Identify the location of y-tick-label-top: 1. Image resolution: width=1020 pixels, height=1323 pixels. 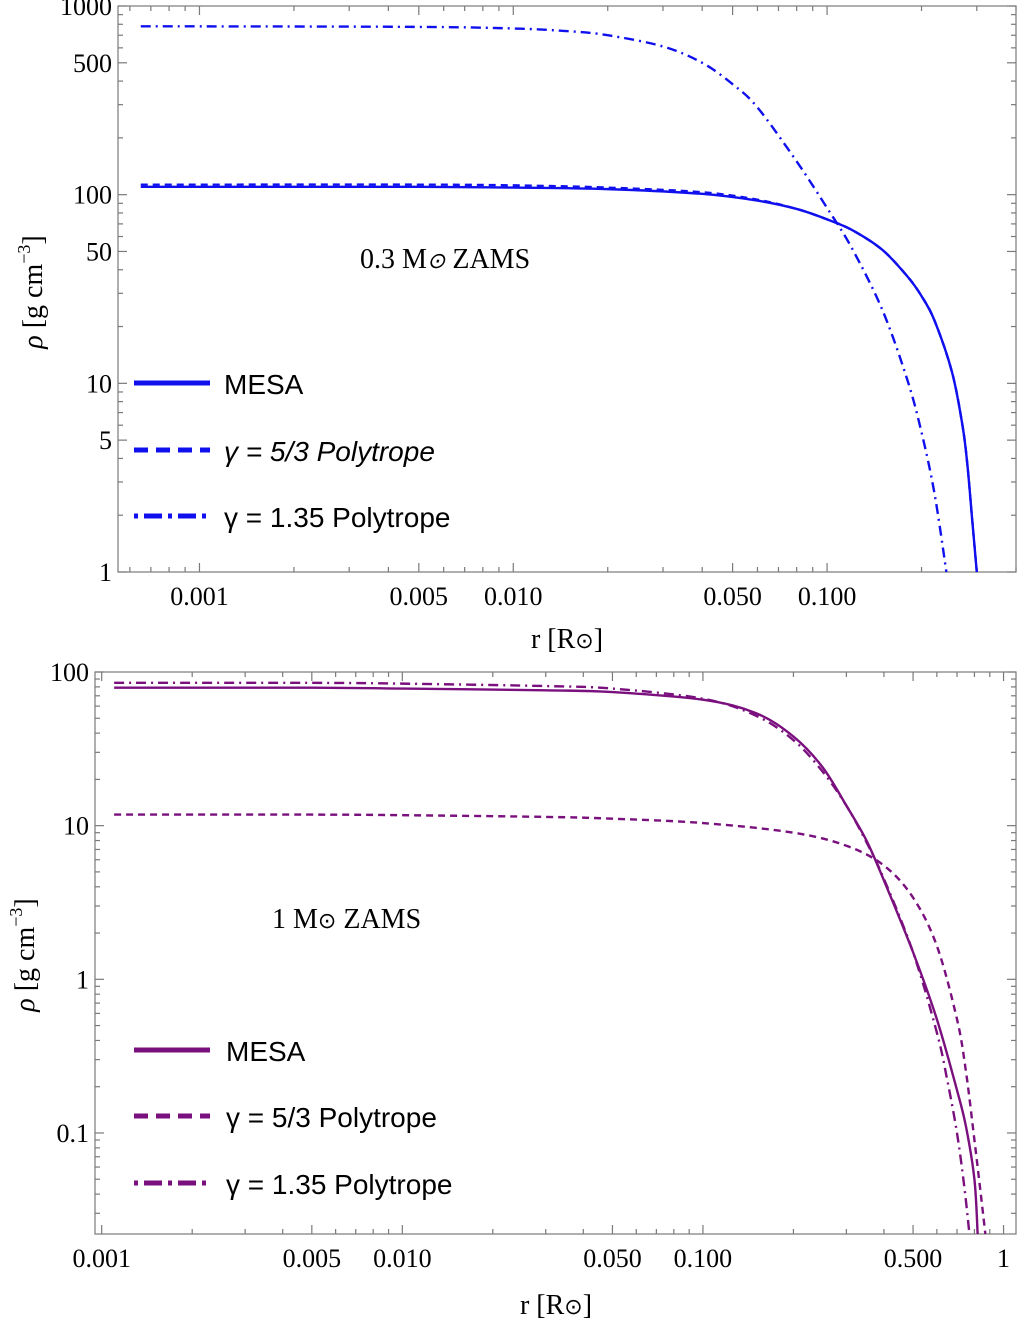
(105, 572).